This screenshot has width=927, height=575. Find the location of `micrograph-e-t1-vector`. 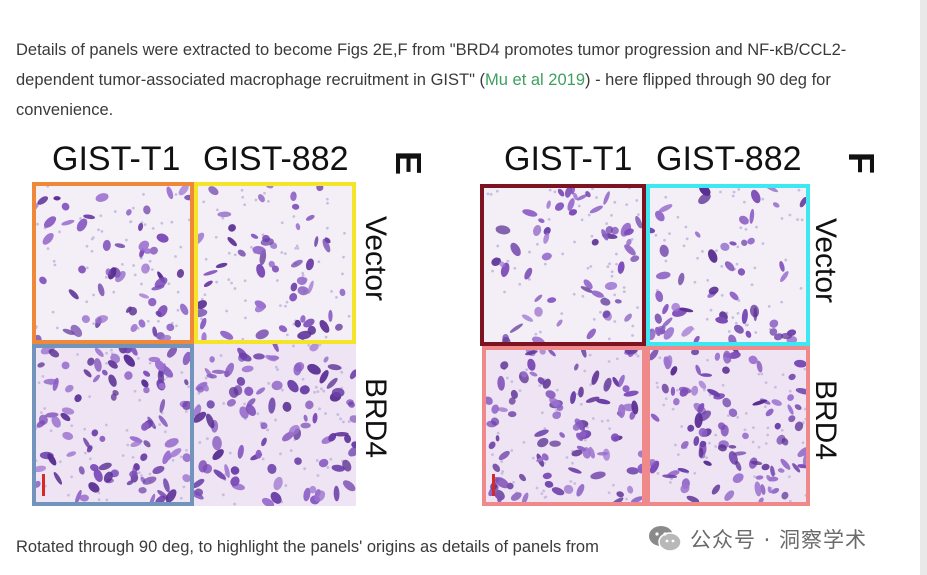

micrograph-e-t1-vector is located at coordinates (113, 263).